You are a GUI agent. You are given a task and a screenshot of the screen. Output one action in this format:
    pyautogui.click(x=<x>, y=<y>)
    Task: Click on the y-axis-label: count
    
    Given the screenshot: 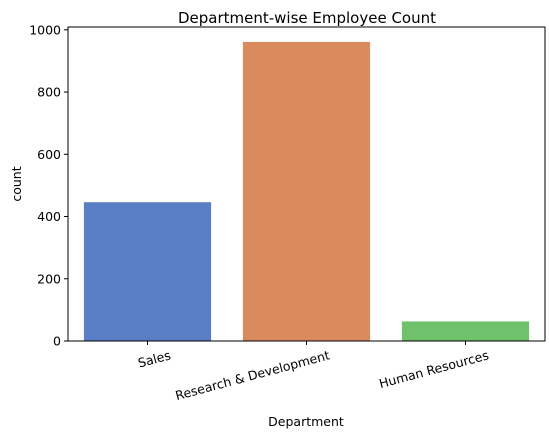 What is the action you would take?
    pyautogui.click(x=16, y=183)
    